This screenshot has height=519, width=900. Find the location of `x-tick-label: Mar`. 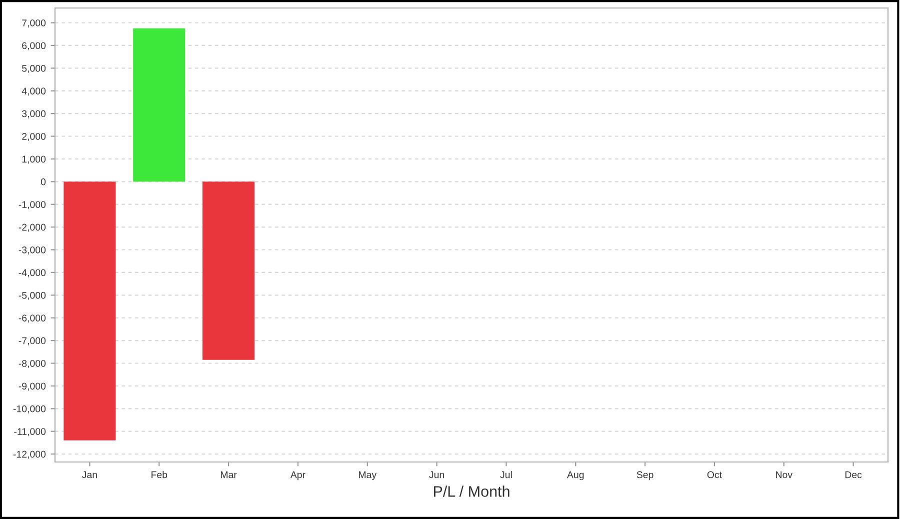

x-tick-label: Mar is located at coordinates (228, 474).